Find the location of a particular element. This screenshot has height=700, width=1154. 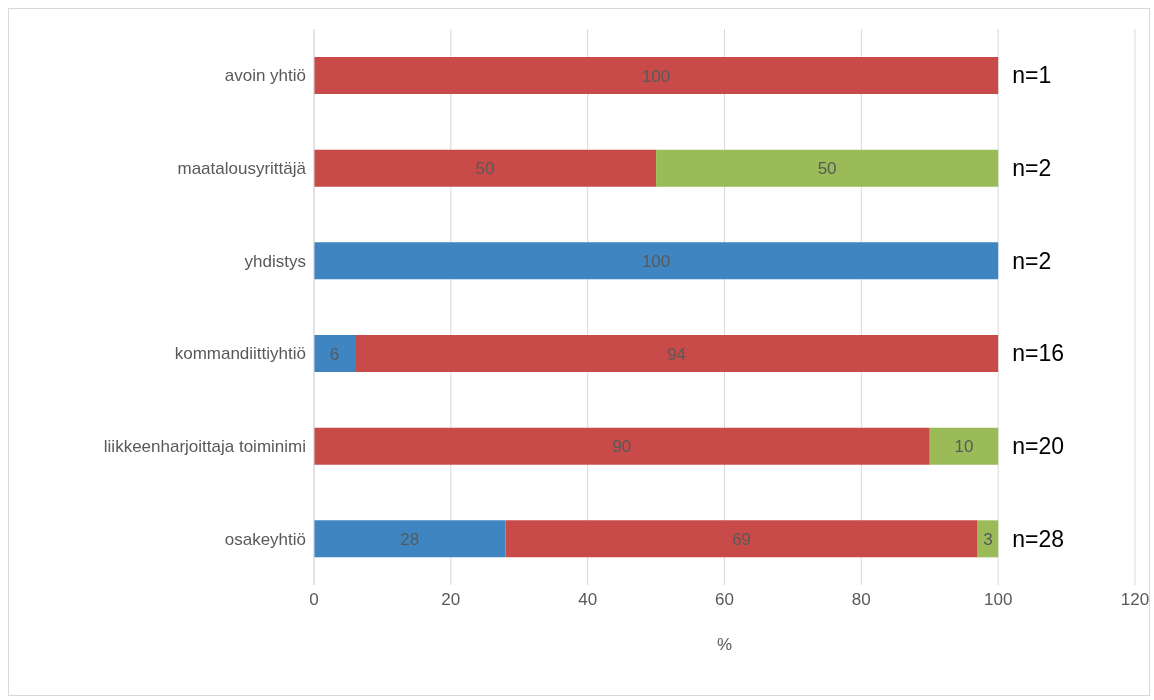

y-tick-label: avoin yhtiö is located at coordinates (265, 76).